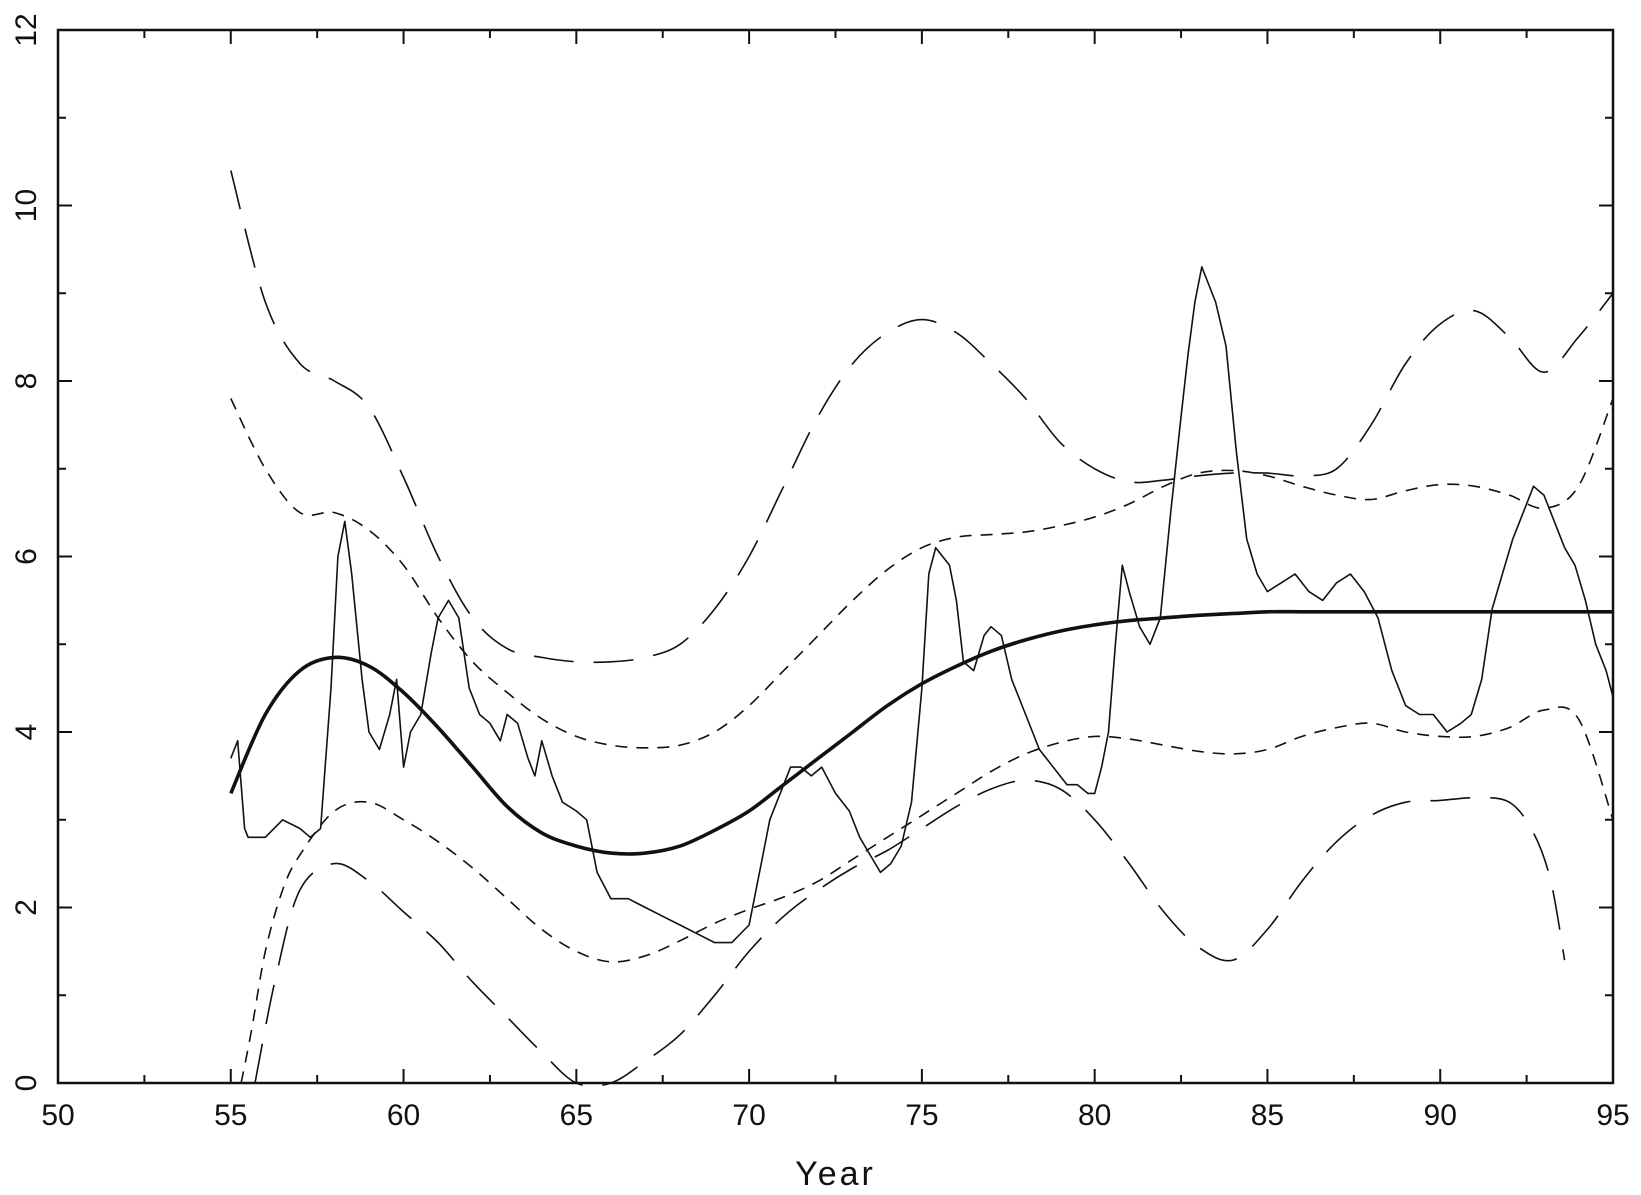 This screenshot has height=1195, width=1641. I want to click on y-tick-label: 2, so click(26, 907).